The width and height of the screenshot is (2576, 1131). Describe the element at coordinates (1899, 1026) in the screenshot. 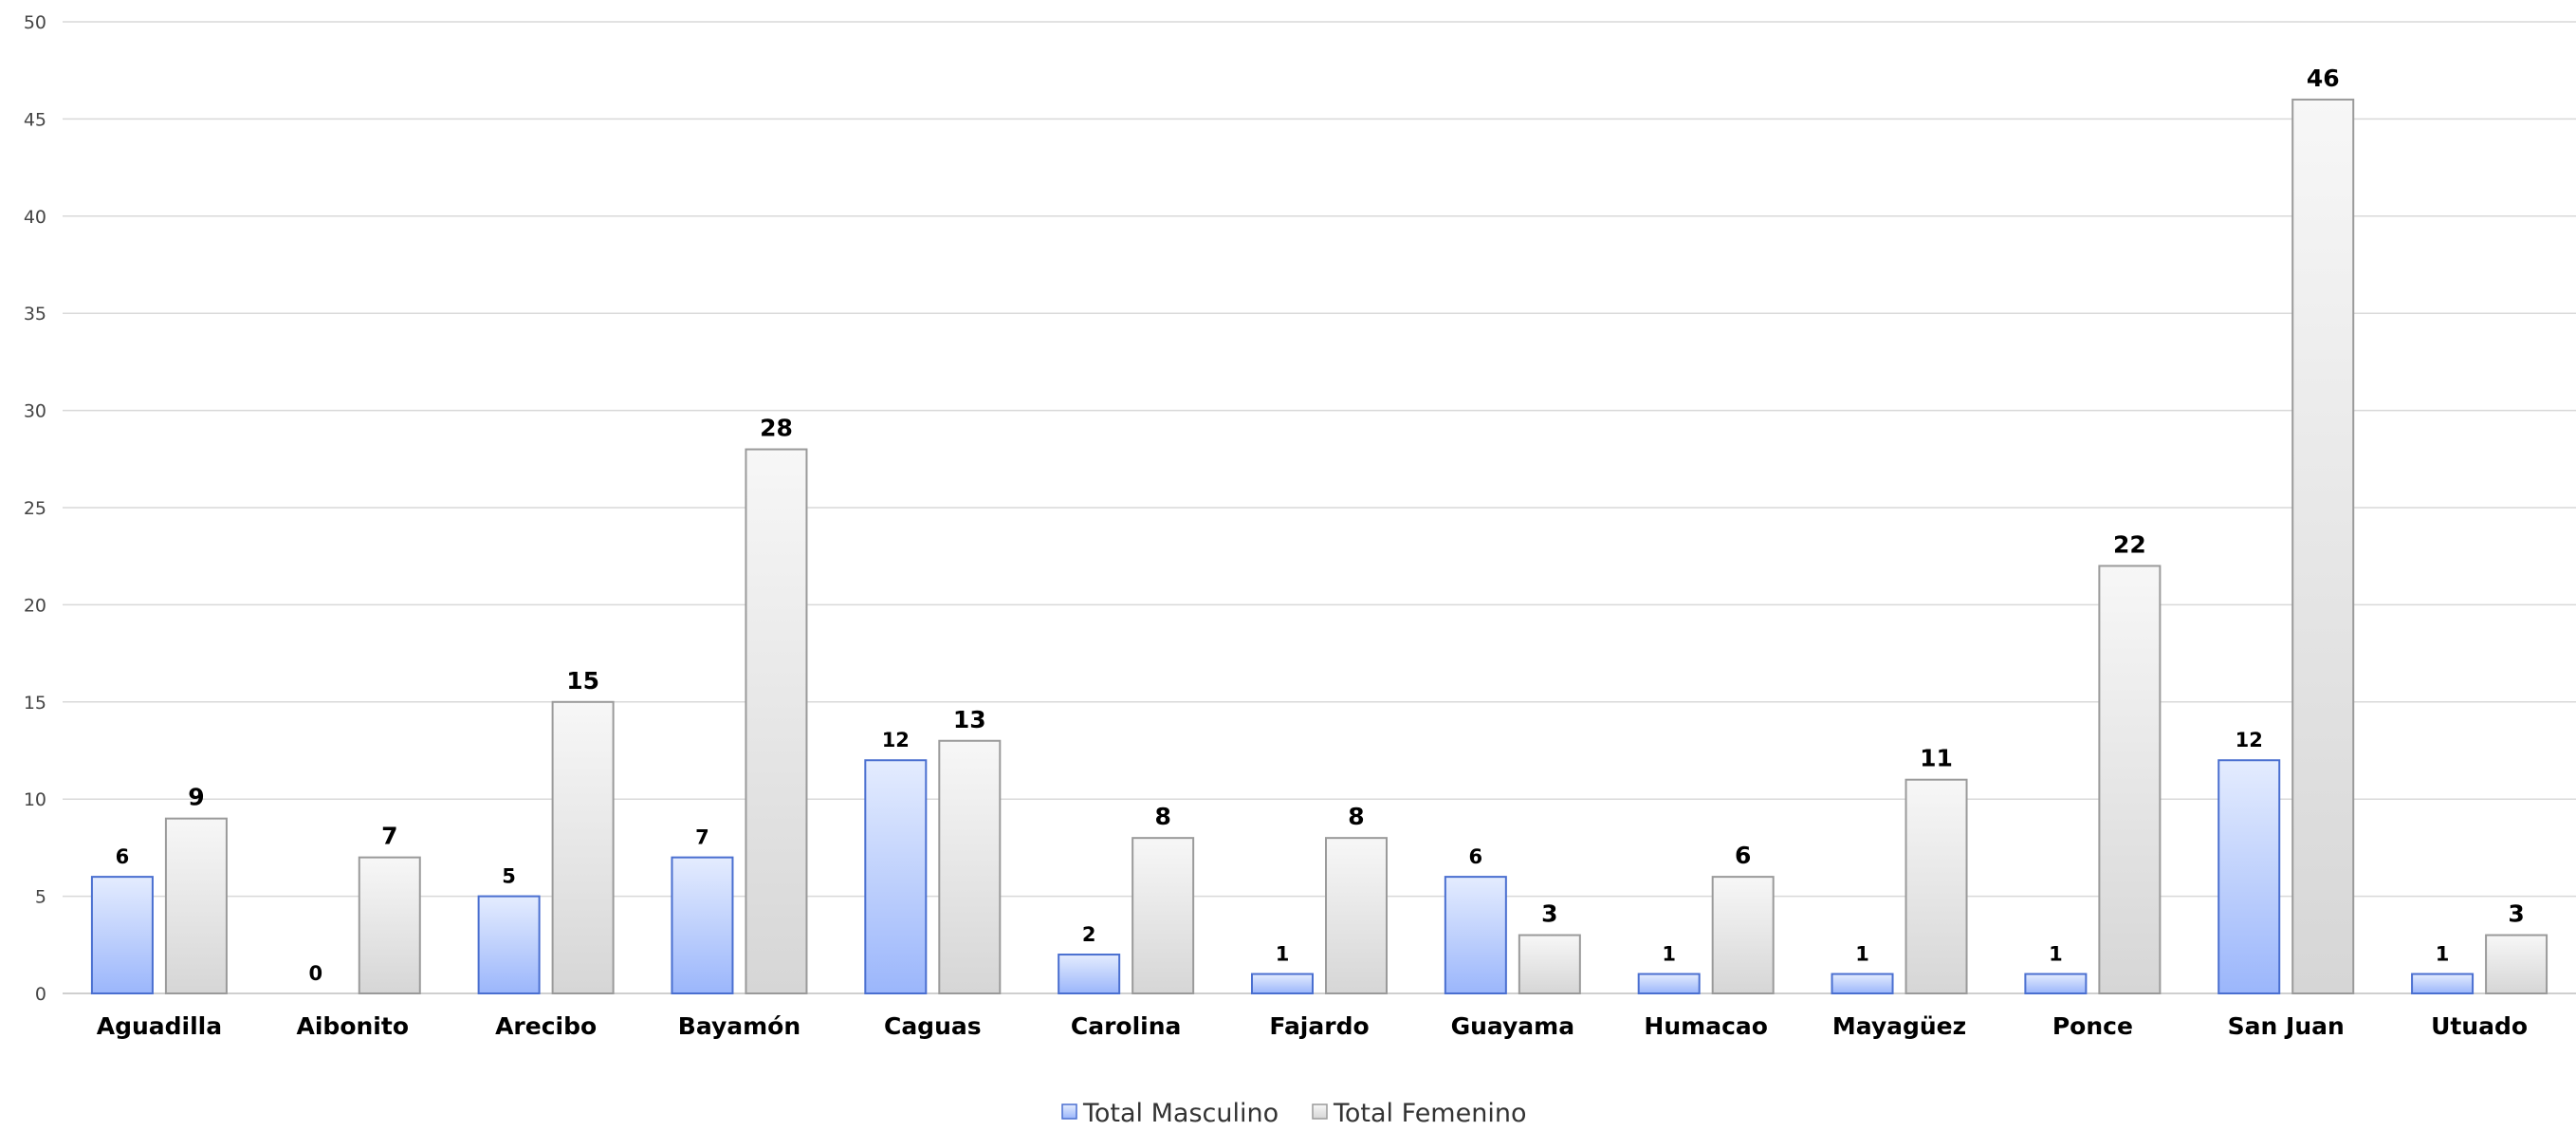

I see `x-tick-label: Mayagüez` at that location.